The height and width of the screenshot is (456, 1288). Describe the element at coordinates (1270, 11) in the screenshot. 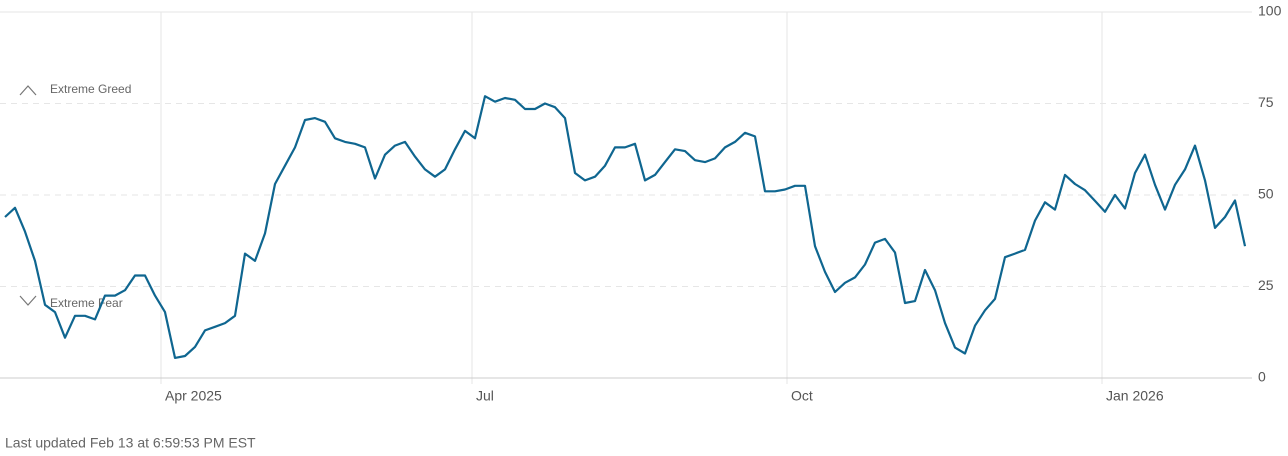

I see `y-tick-label: 100` at that location.